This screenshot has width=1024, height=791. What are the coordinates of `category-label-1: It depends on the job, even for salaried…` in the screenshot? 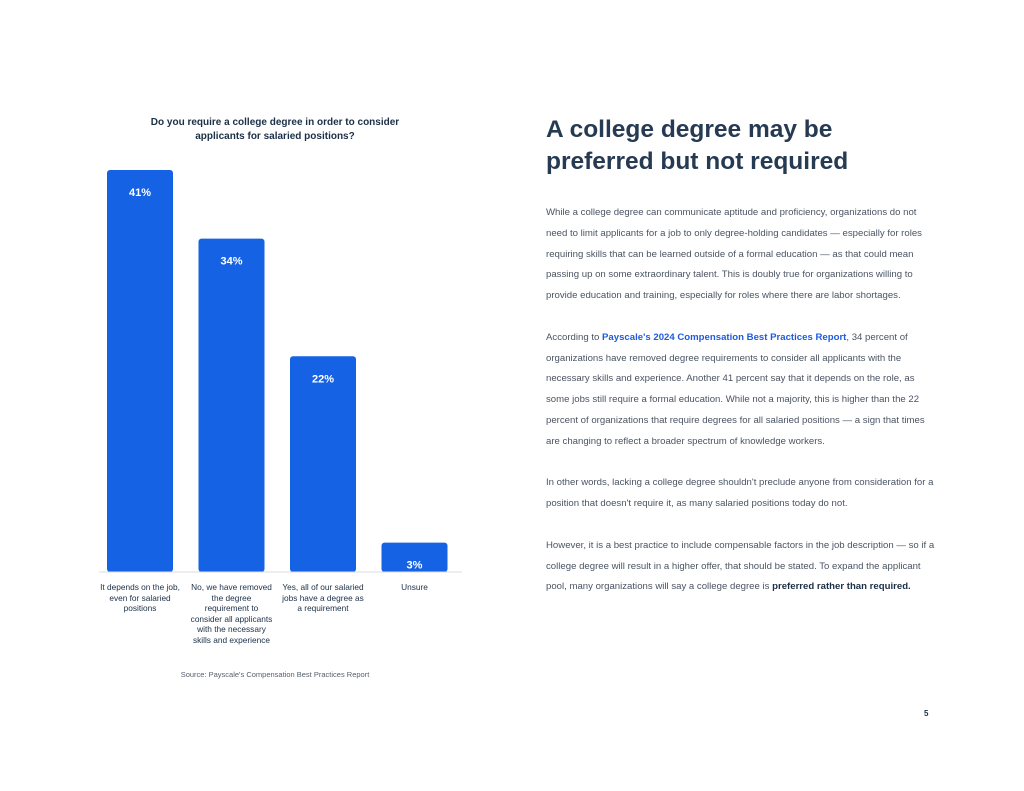 It's located at (140, 597).